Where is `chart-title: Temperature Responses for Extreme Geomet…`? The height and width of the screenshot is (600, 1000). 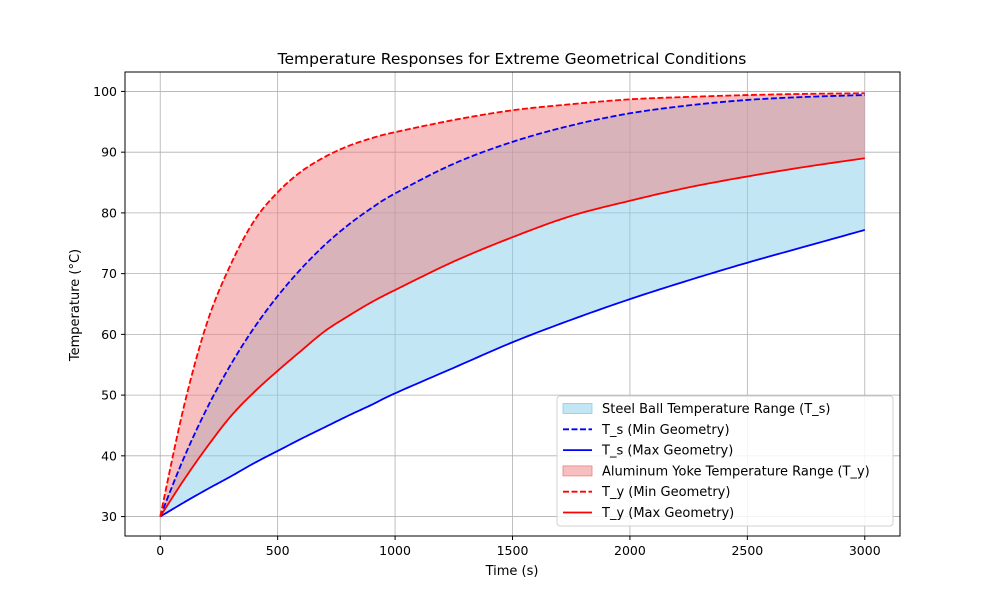
chart-title: Temperature Responses for Extreme Geomet… is located at coordinates (512, 59).